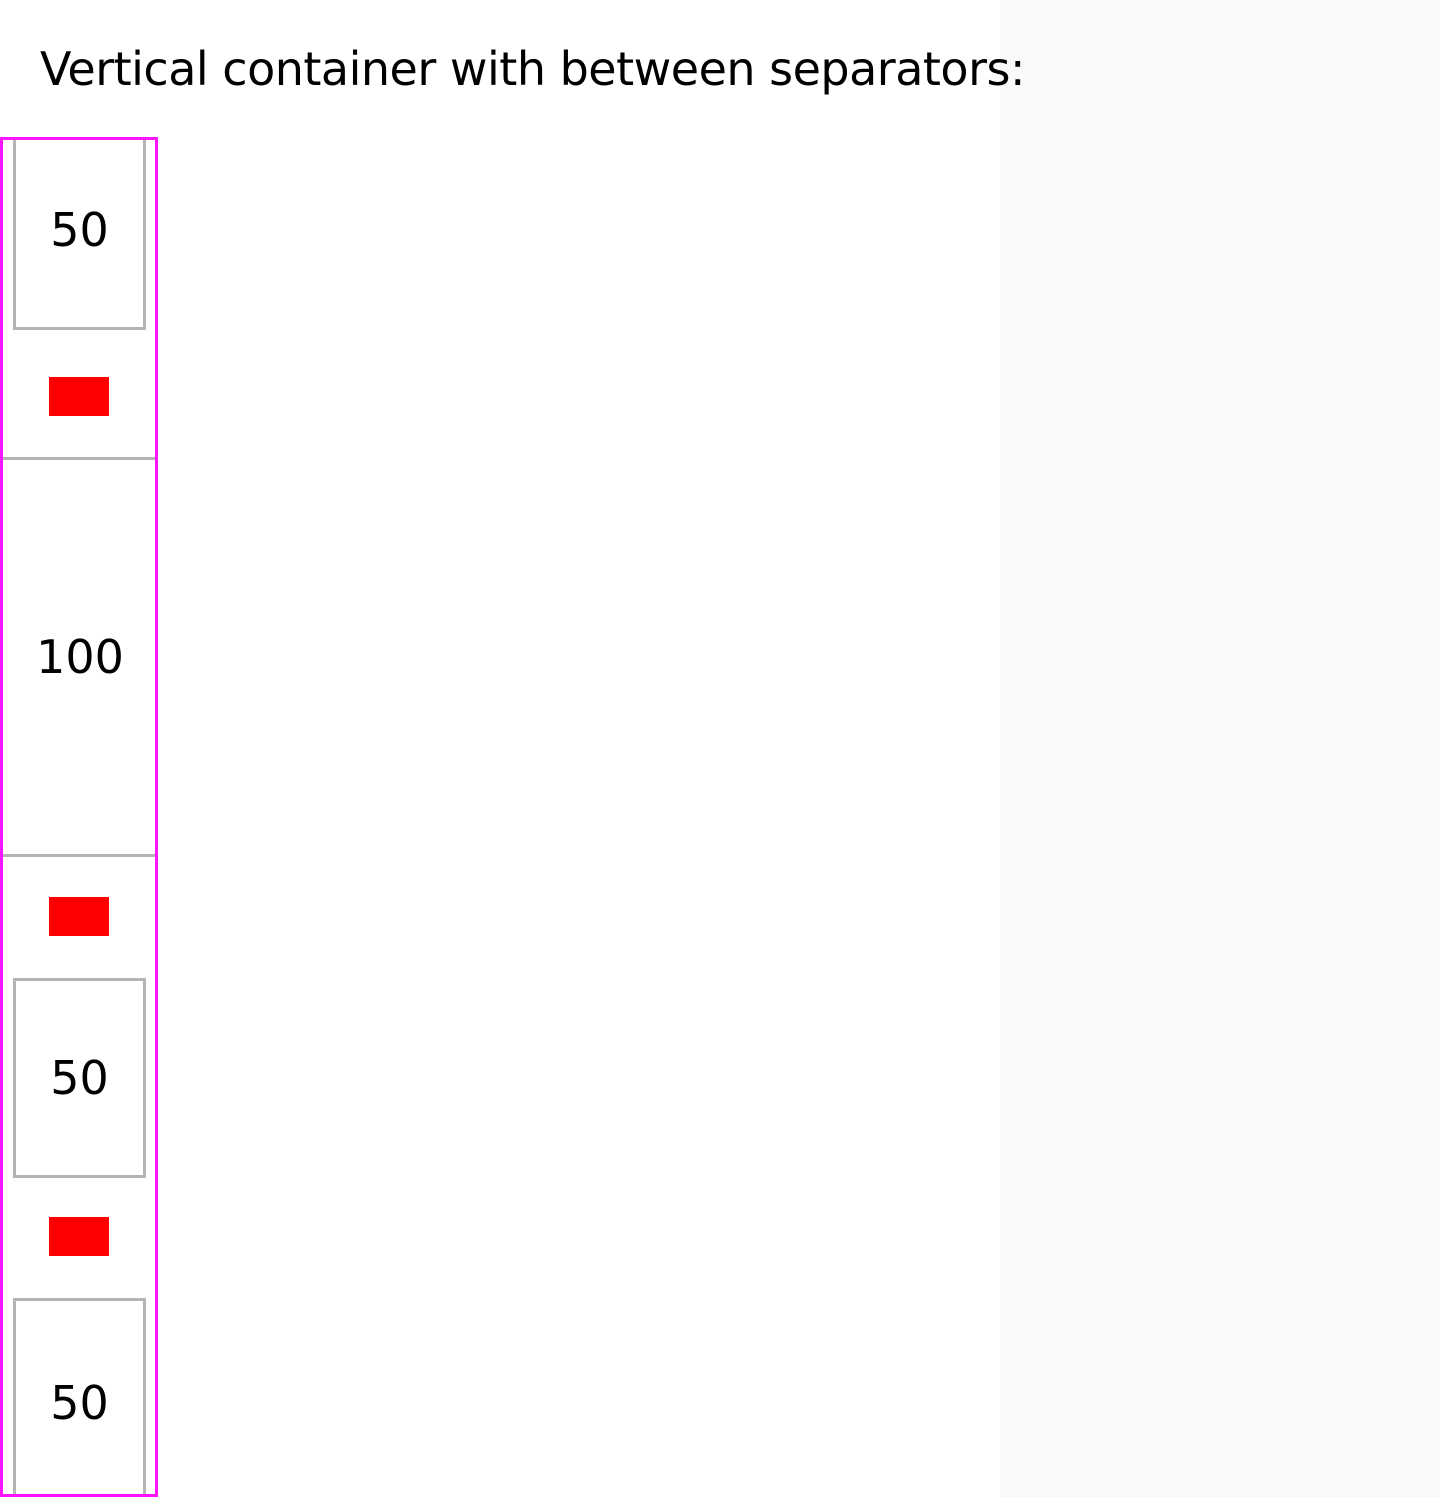  What do you see at coordinates (79, 1396) in the screenshot?
I see `container-item-4: 50` at bounding box center [79, 1396].